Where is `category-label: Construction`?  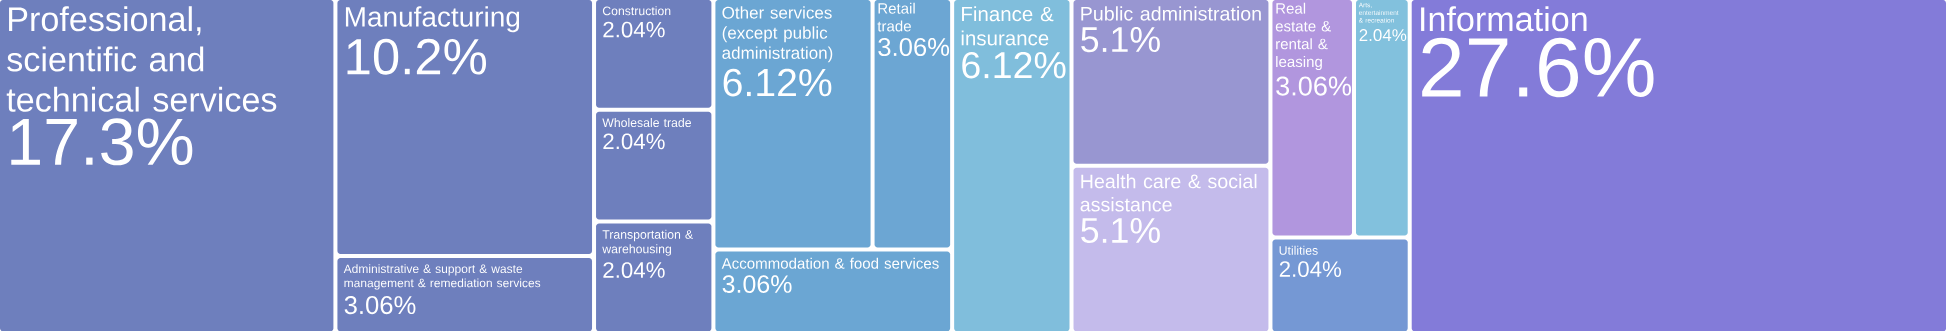
category-label: Construction is located at coordinates (636, 11).